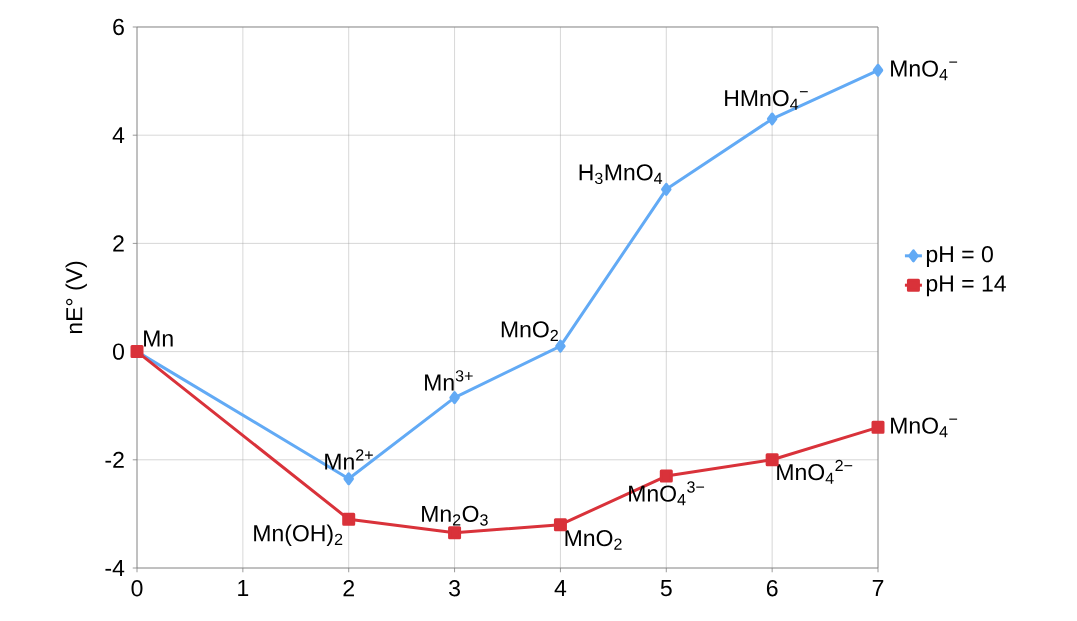 Image resolution: width=1077 pixels, height=621 pixels. Describe the element at coordinates (118, 351) in the screenshot. I see `y-tick-label: 0` at that location.